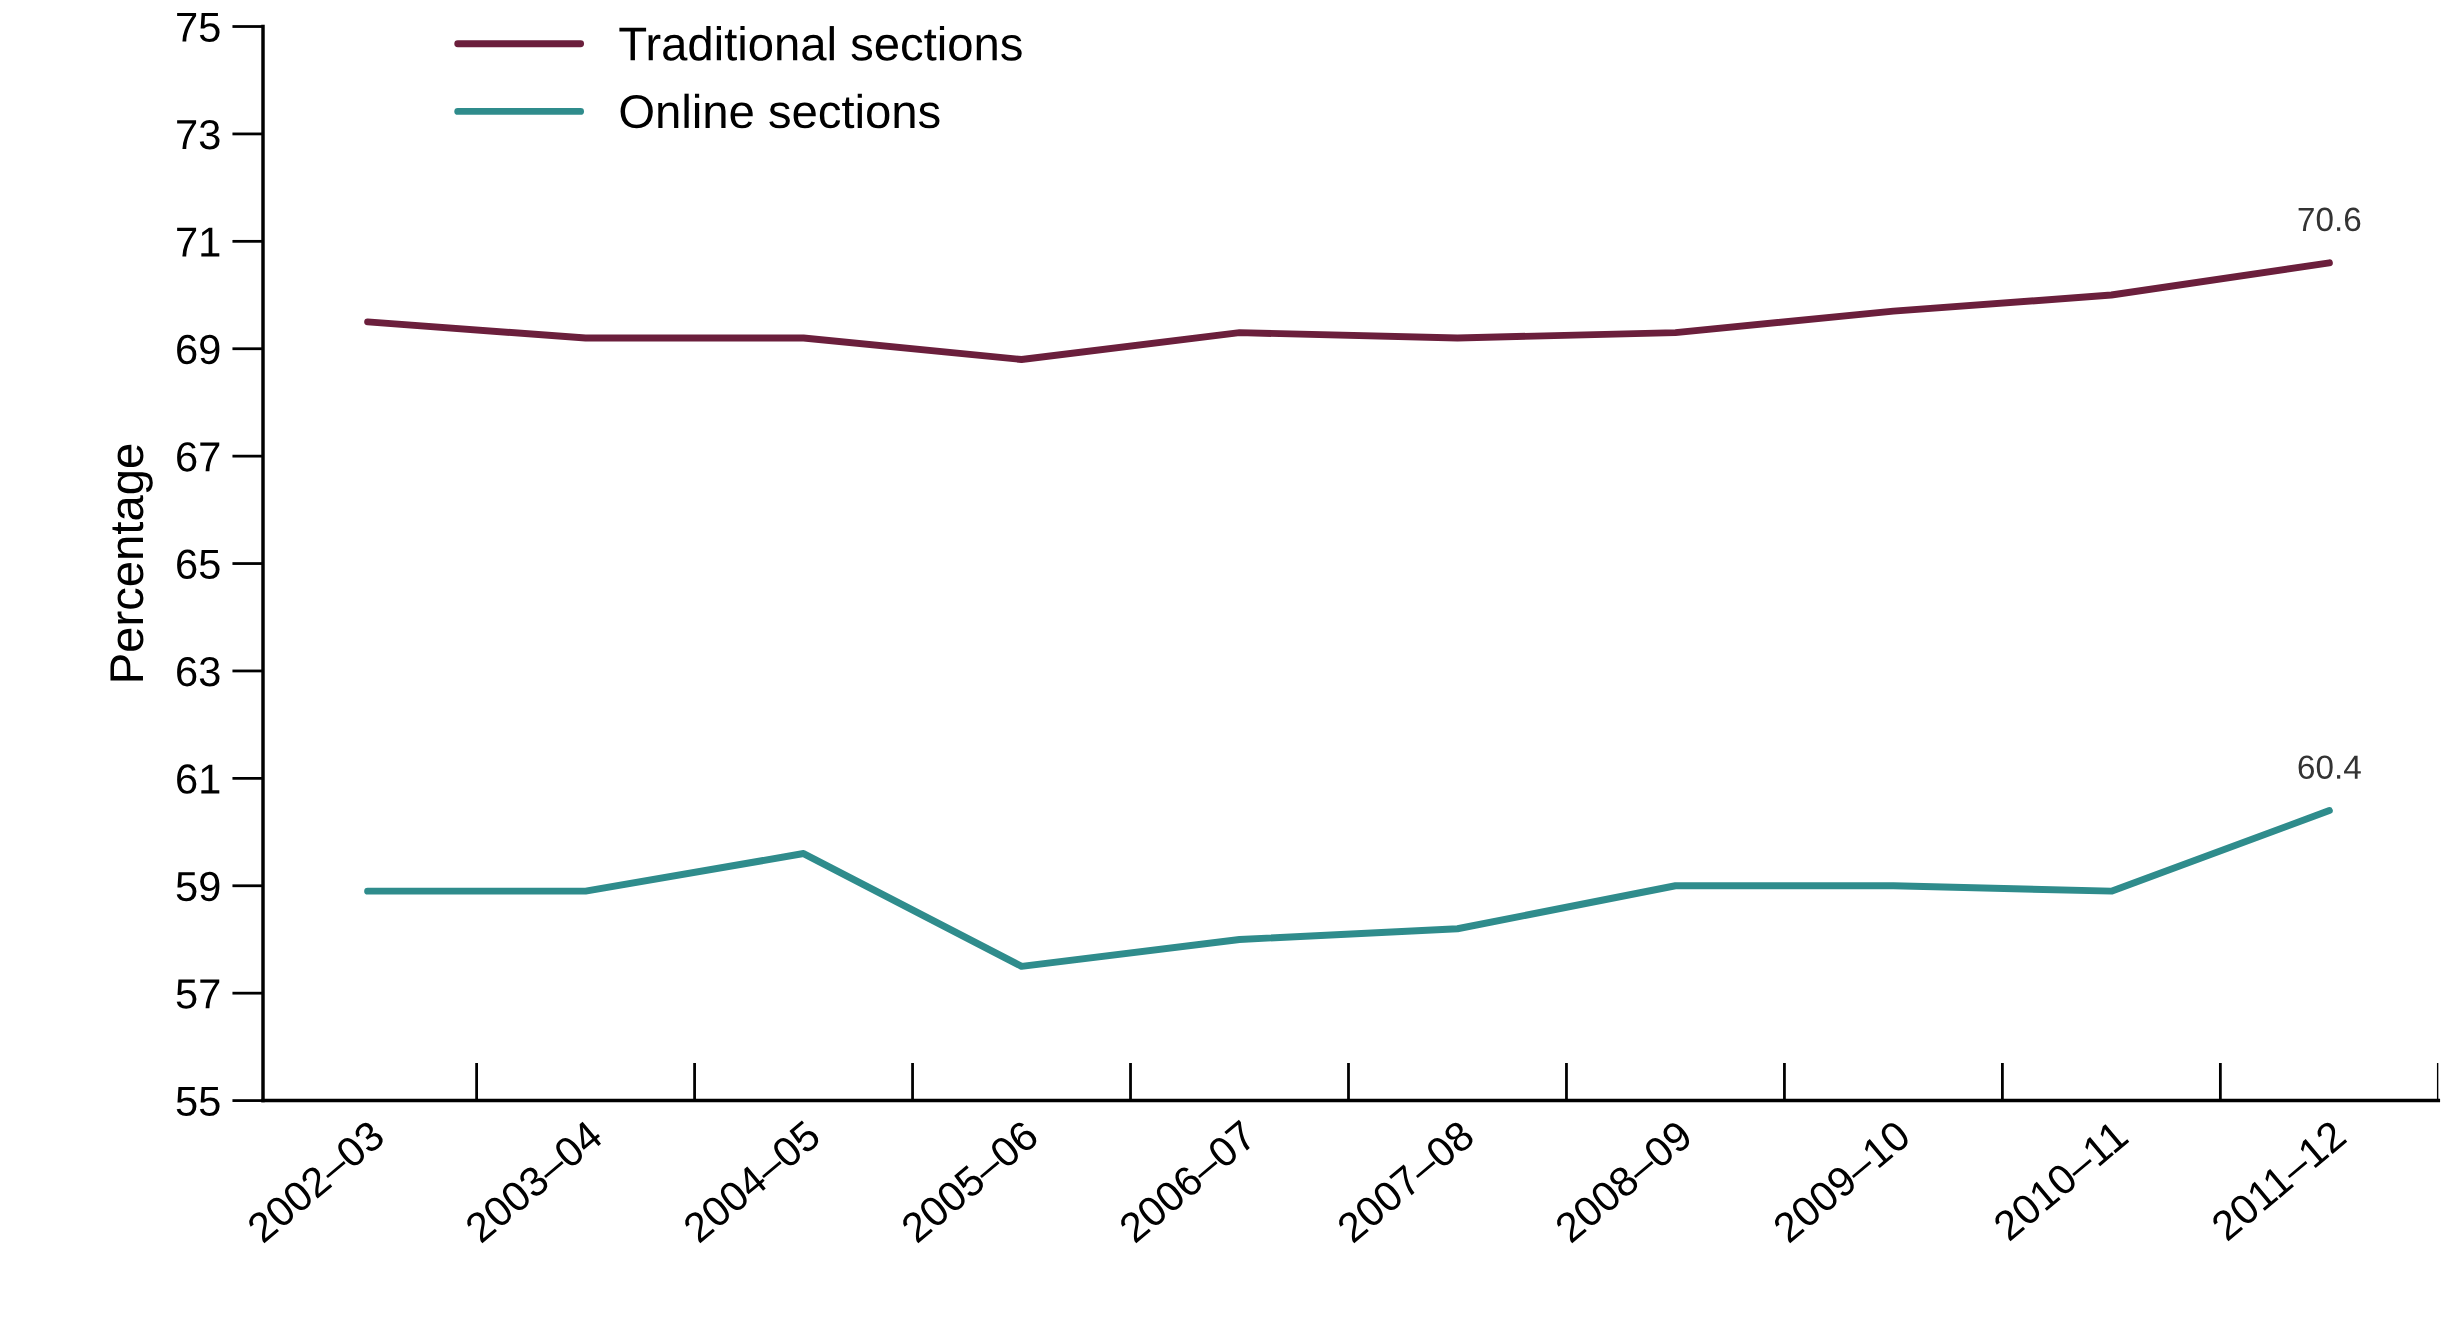  What do you see at coordinates (198, 349) in the screenshot?
I see `y-tick-label: 69` at bounding box center [198, 349].